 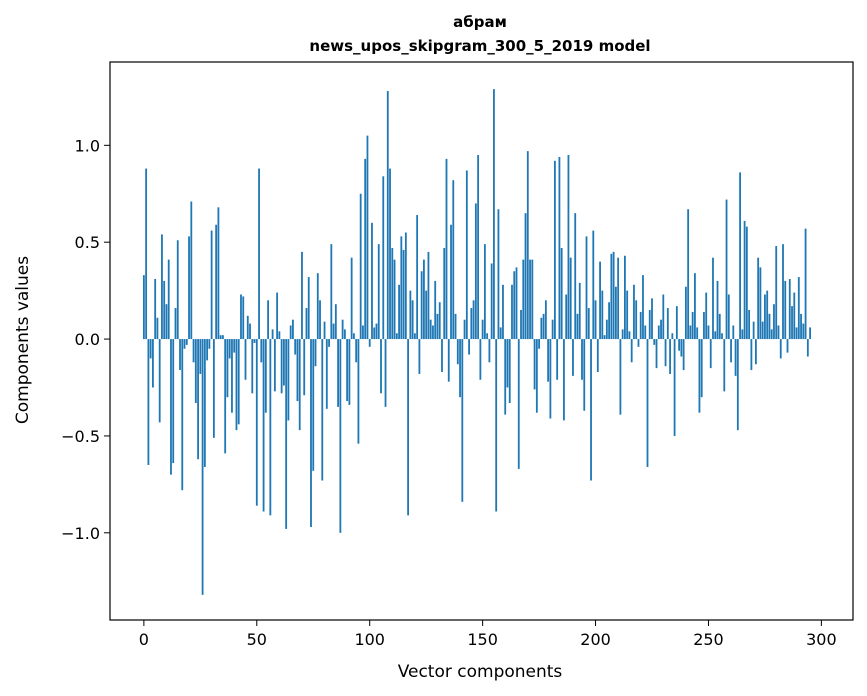 What do you see at coordinates (708, 639) in the screenshot?
I see `x-tick-label: 250` at bounding box center [708, 639].